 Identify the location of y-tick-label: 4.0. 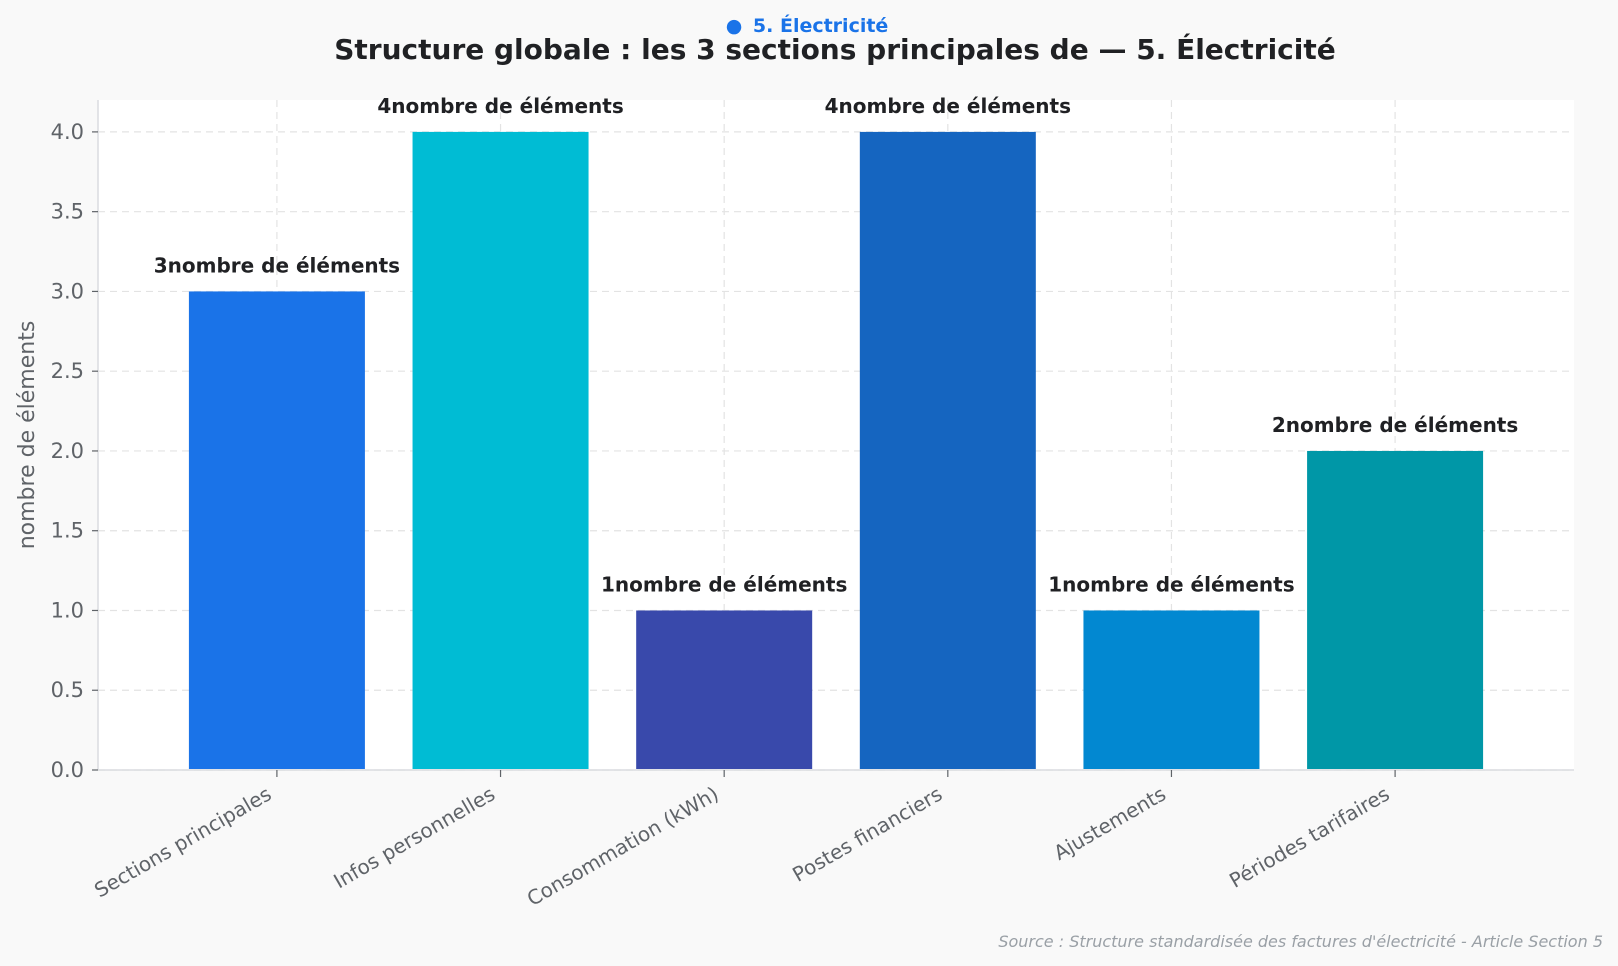
(67, 132).